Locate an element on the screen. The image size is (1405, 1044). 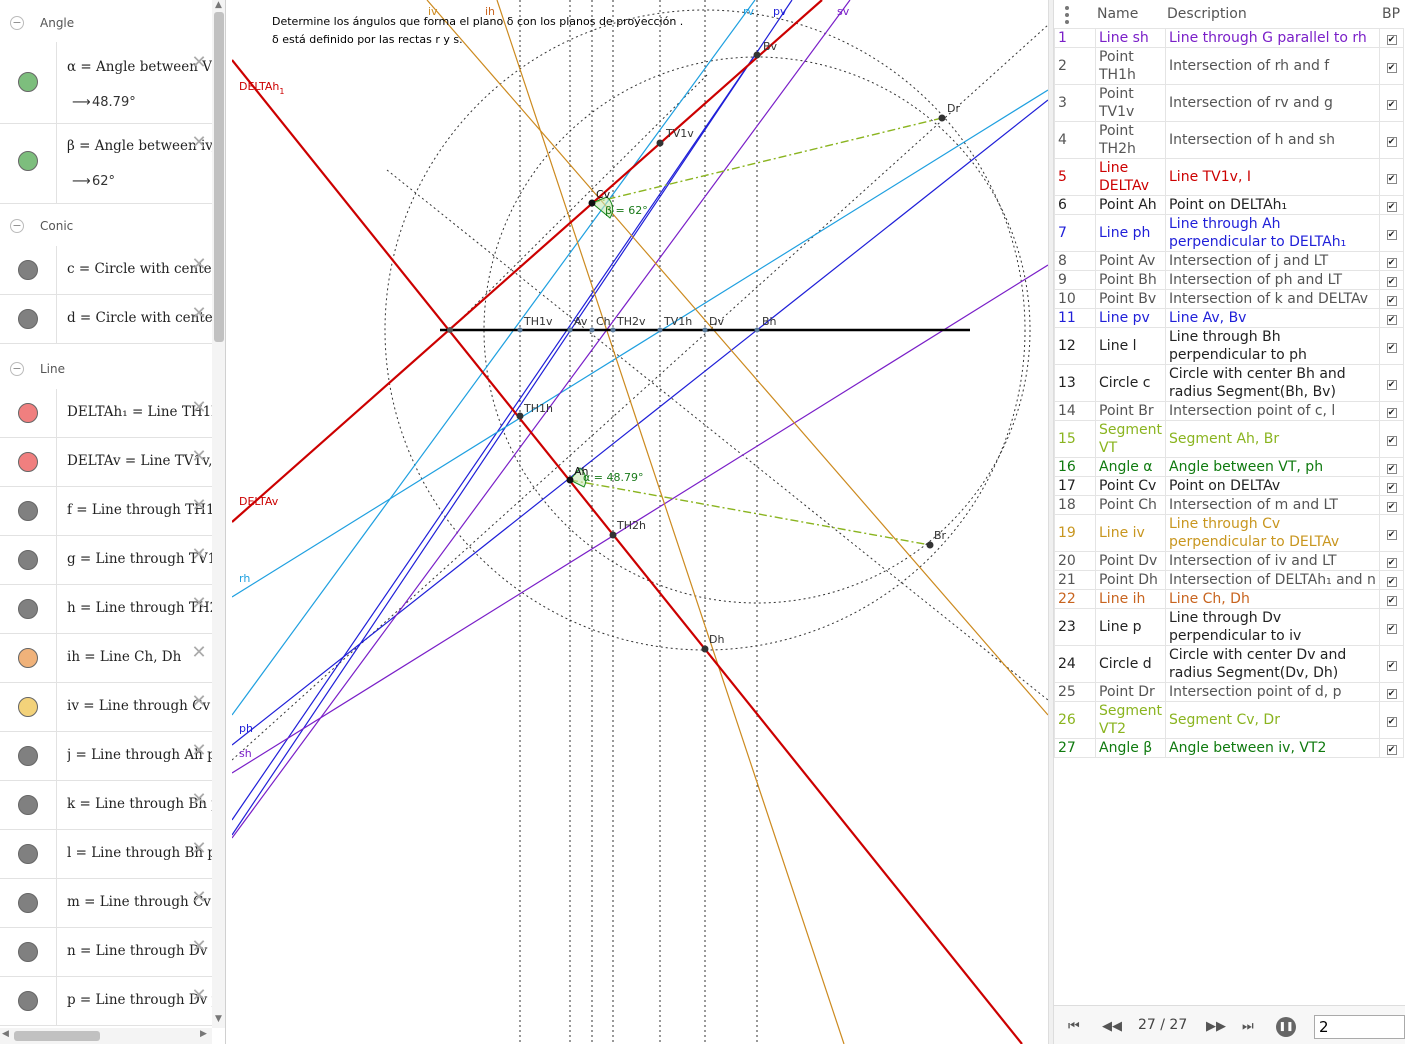
group-header-conic: − Conic is located at coordinates (106, 226).